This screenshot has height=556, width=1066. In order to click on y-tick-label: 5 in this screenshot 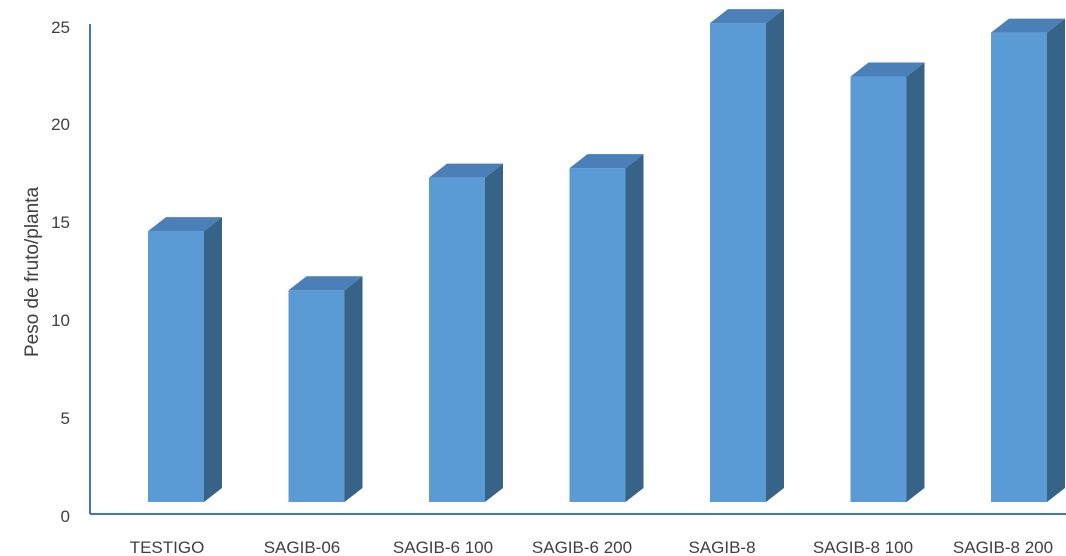, I will do `click(65, 418)`.